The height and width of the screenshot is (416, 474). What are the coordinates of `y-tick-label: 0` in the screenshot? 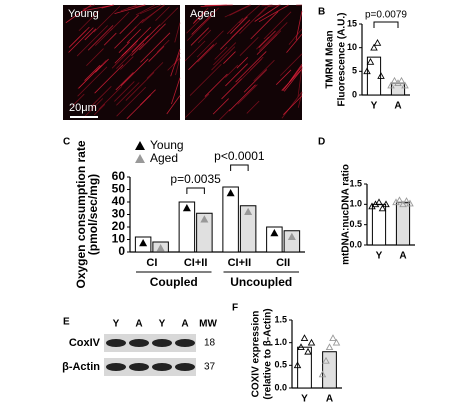 It's located at (121, 251).